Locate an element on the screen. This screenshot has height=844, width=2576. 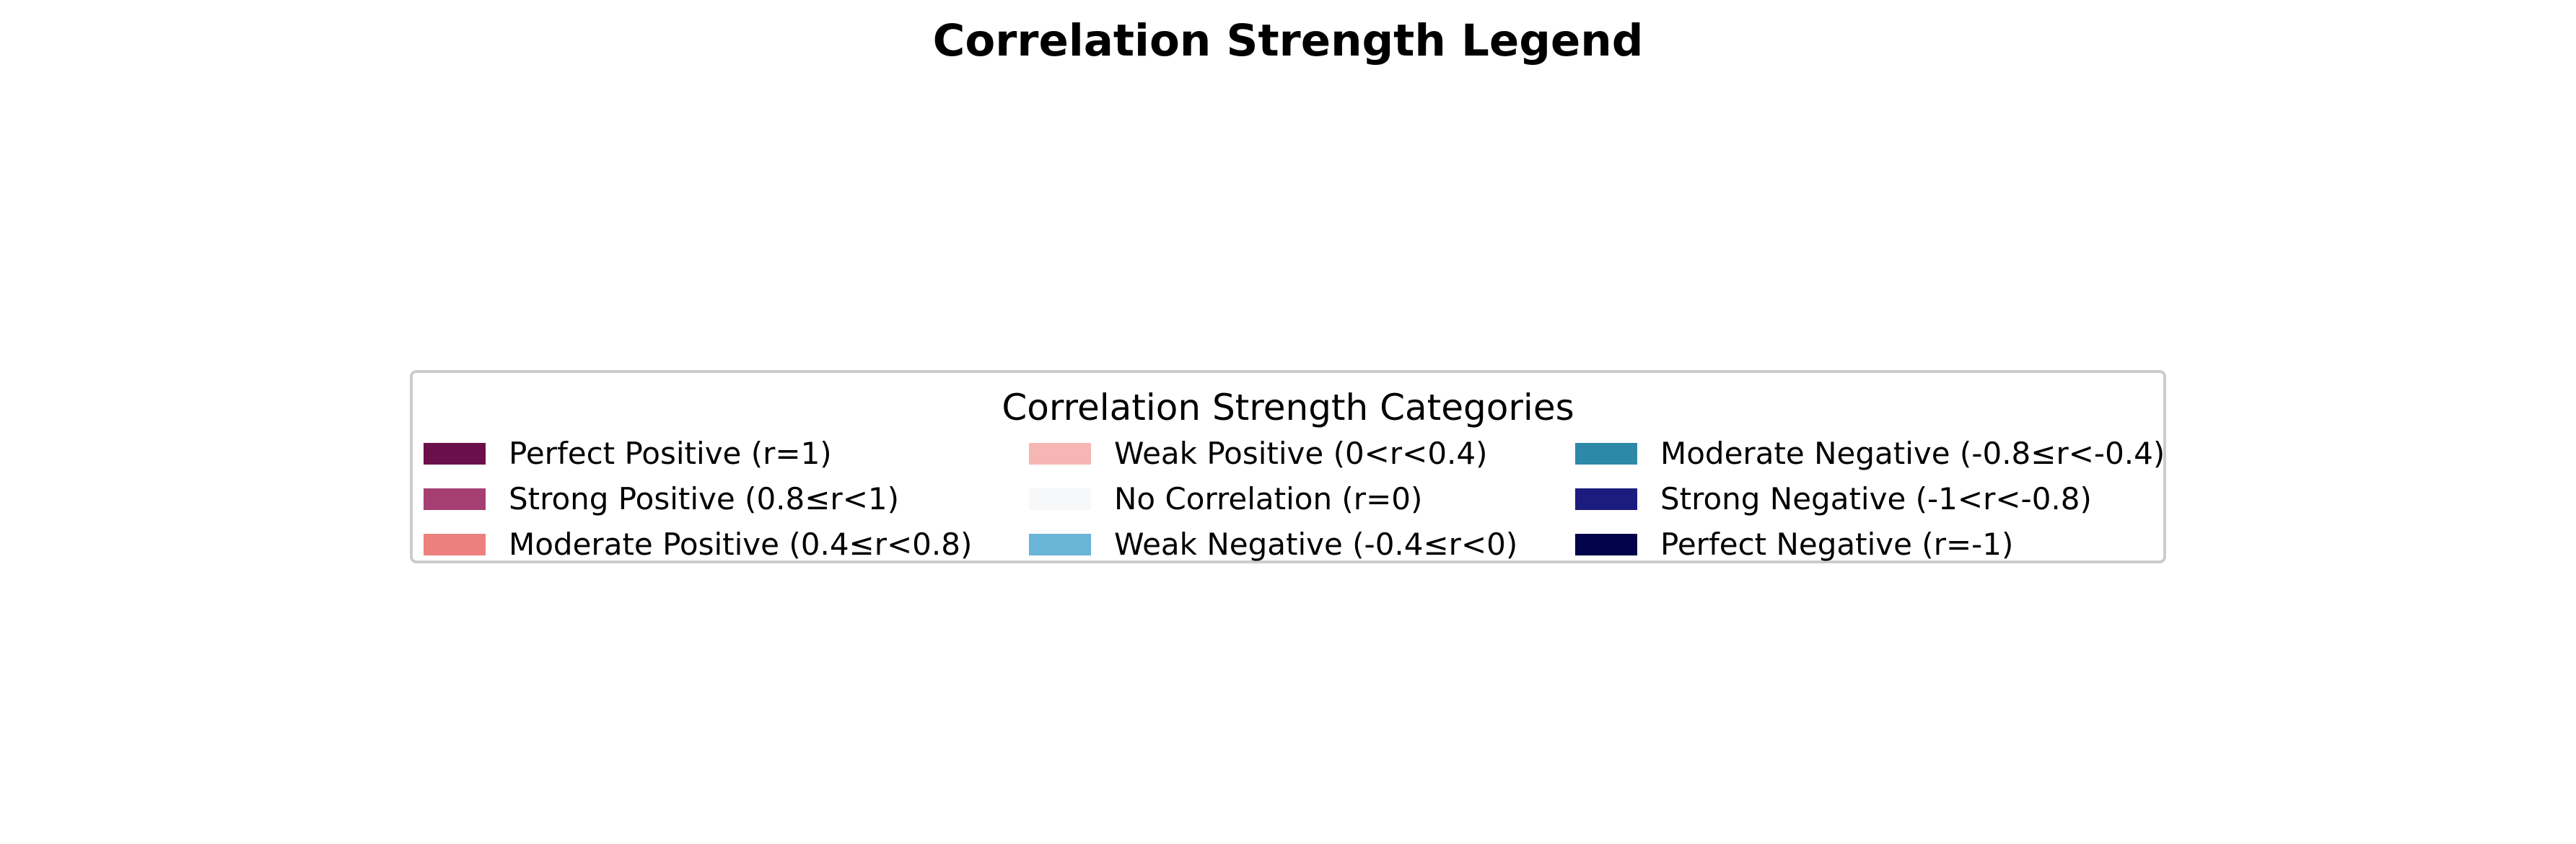
legend-swatch-moderate-negative is located at coordinates (1606, 454).